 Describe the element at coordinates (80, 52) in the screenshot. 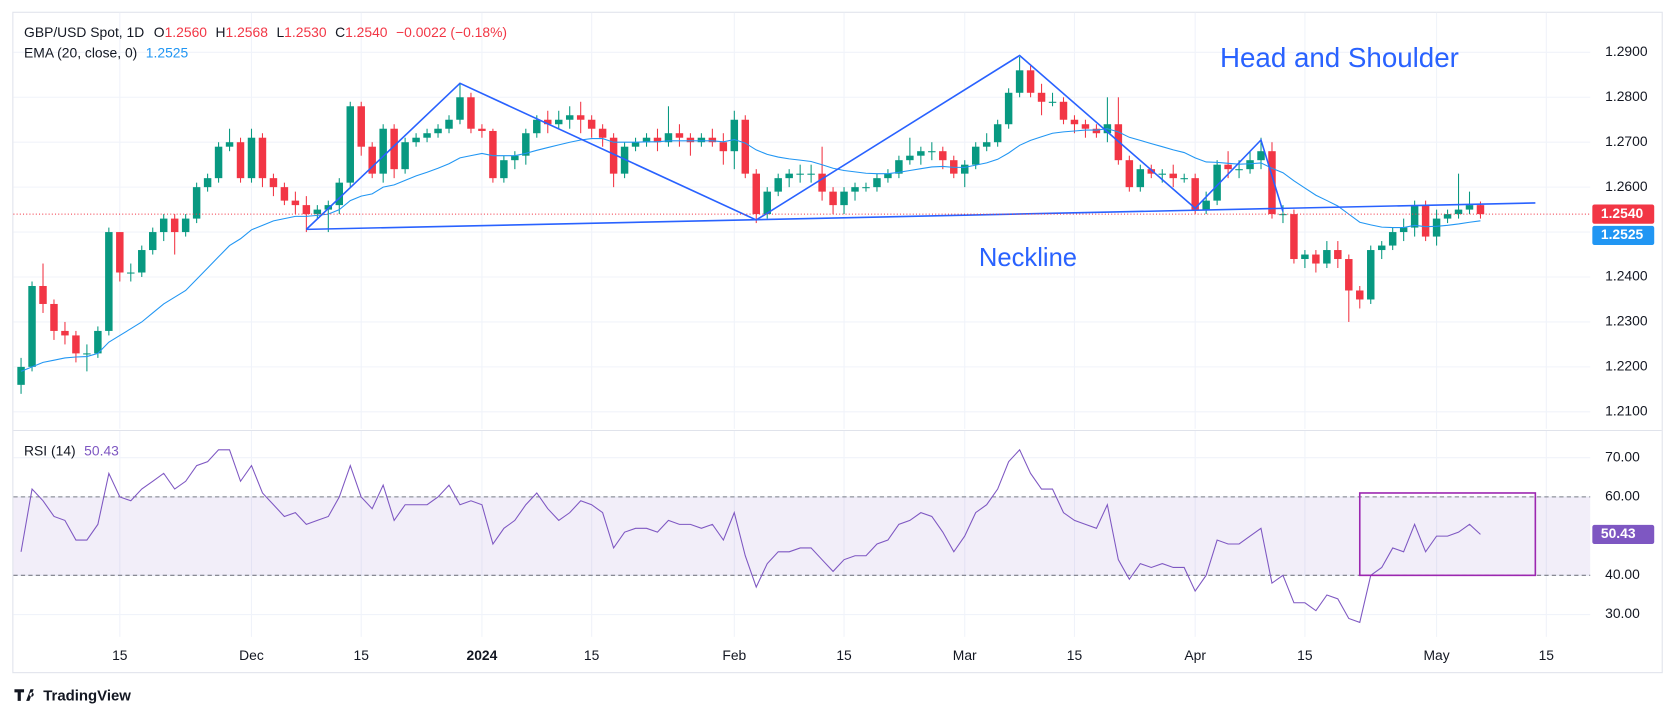

I see `ema-name: EMA (20, close, 0)` at that location.